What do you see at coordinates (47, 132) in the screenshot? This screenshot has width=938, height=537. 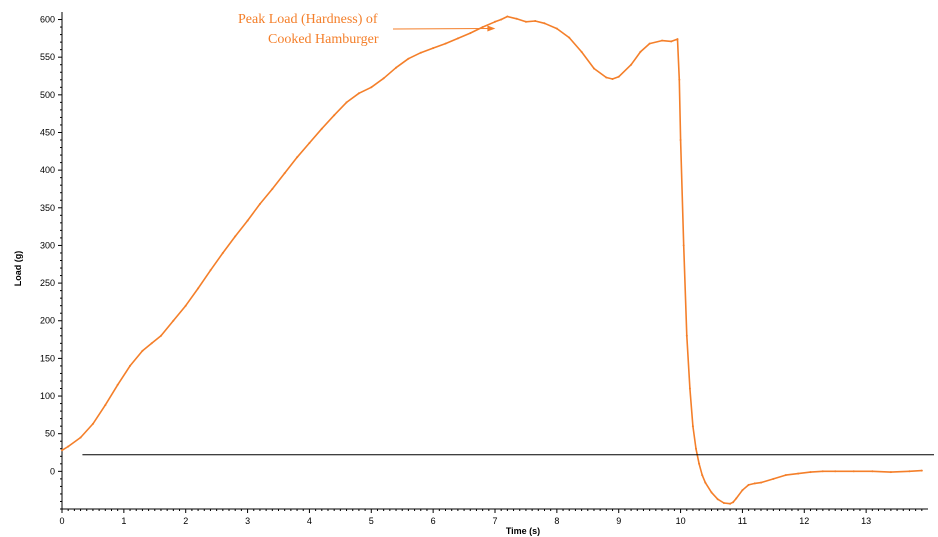 I see `y-tick-label: 450` at bounding box center [47, 132].